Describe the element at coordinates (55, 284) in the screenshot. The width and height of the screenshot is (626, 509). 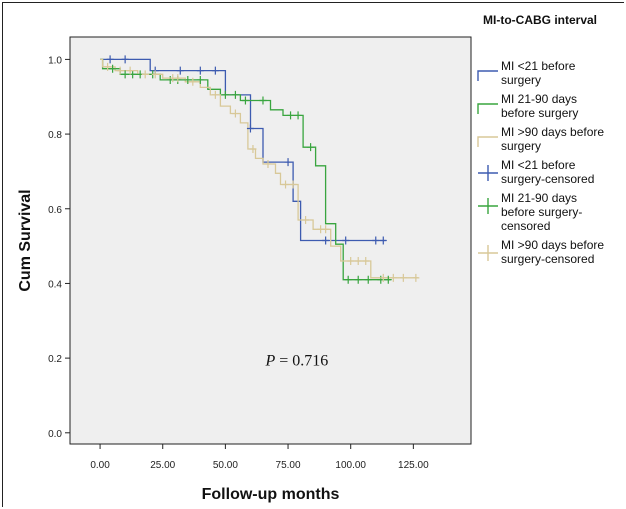
I see `y-tick-label: 0.4` at that location.